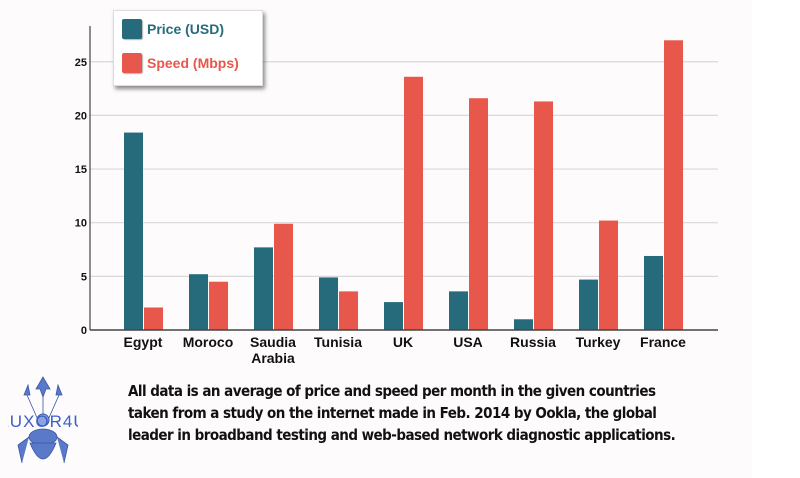 The height and width of the screenshot is (478, 800). Describe the element at coordinates (81, 224) in the screenshot. I see `y-tick-label: 10` at that location.